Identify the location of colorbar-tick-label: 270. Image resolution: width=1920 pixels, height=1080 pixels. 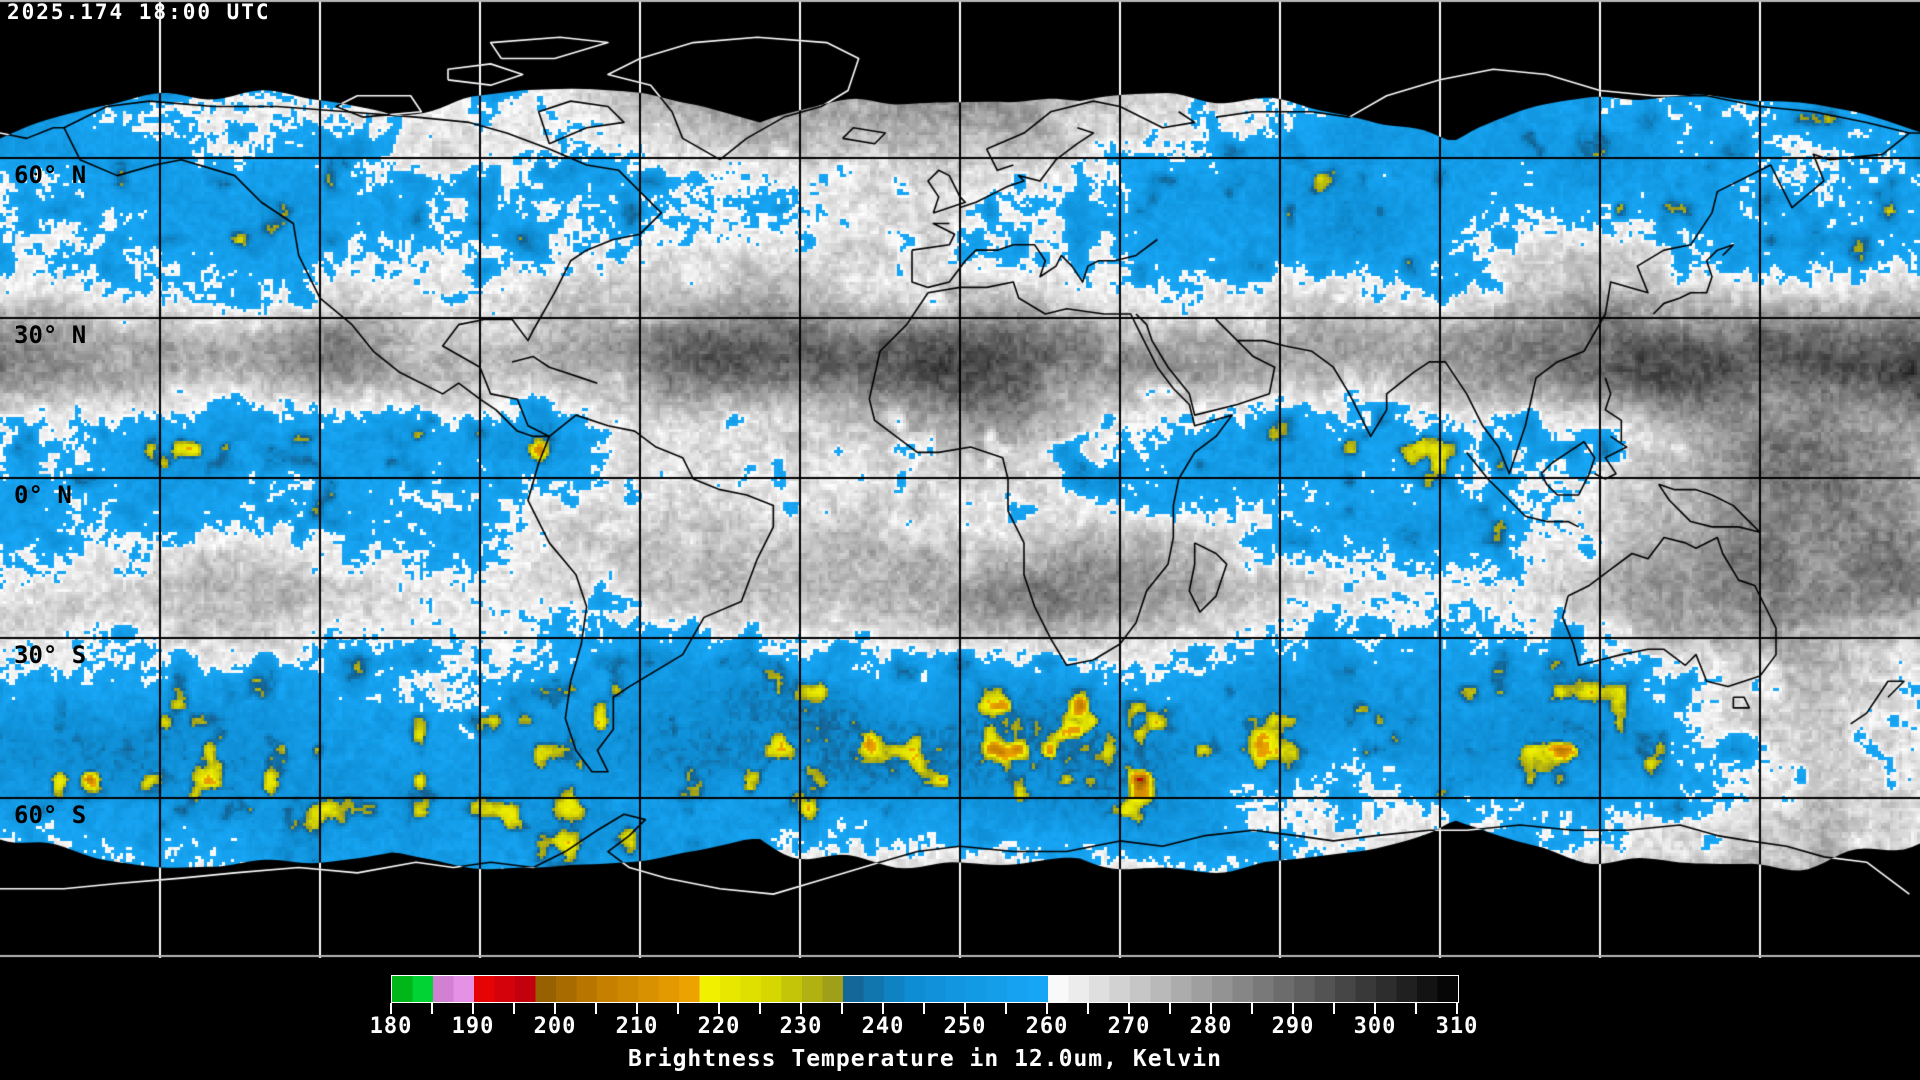
(1129, 1026).